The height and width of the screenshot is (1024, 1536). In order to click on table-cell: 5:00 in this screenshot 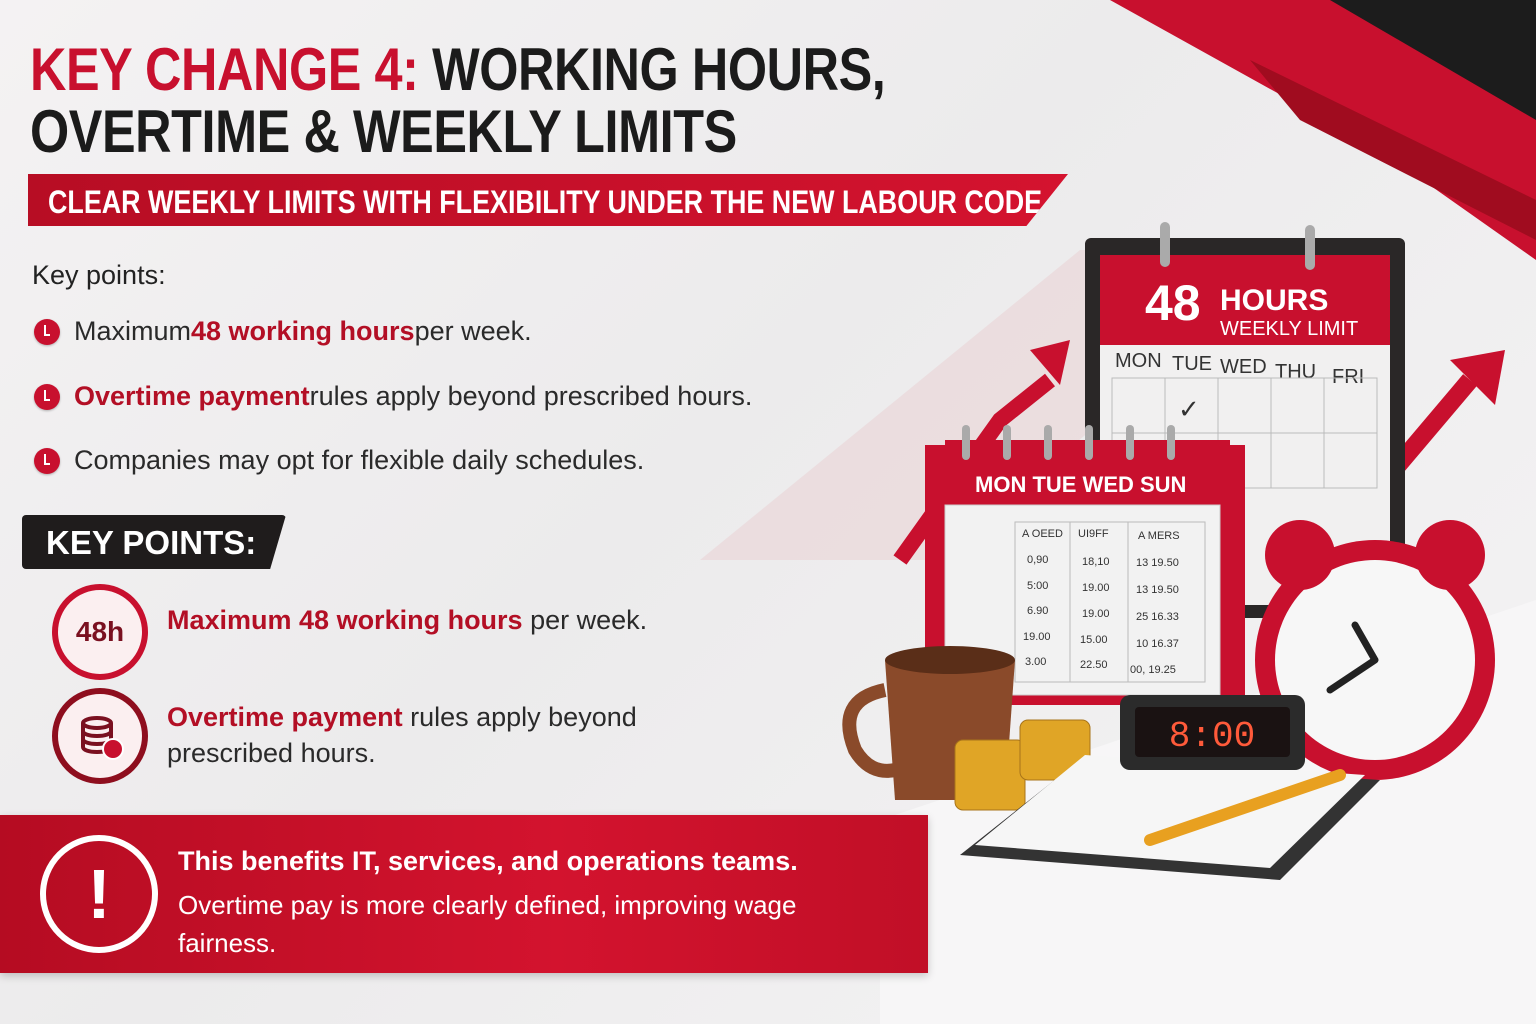, I will do `click(1037, 586)`.